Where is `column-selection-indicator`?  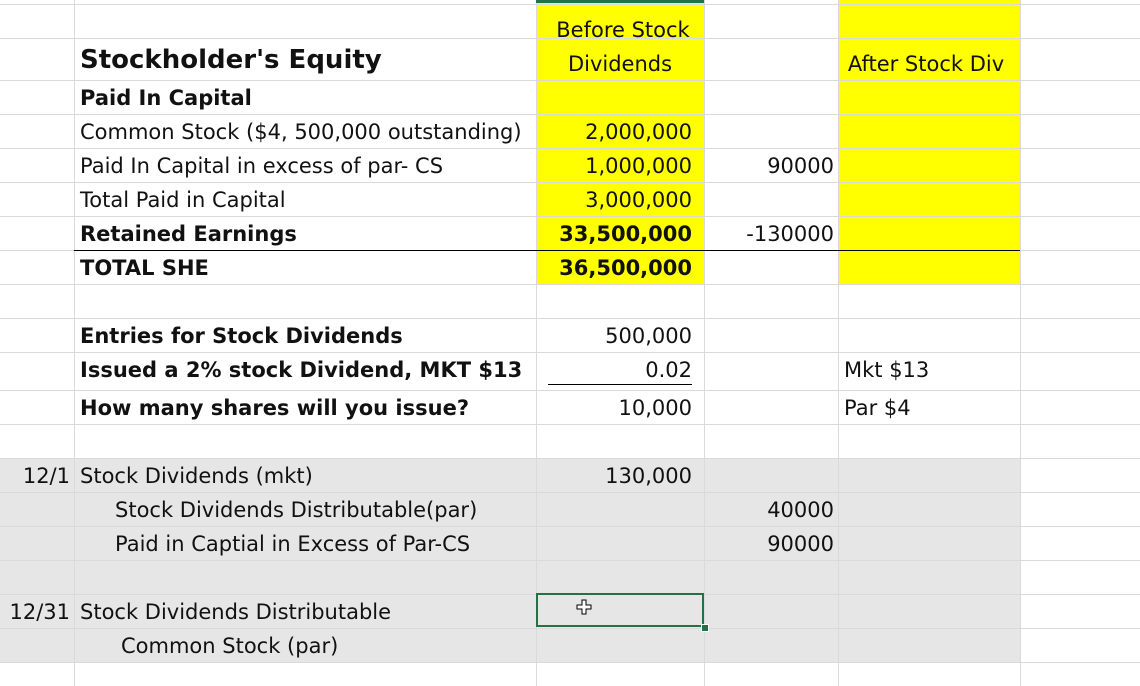 column-selection-indicator is located at coordinates (620, 1).